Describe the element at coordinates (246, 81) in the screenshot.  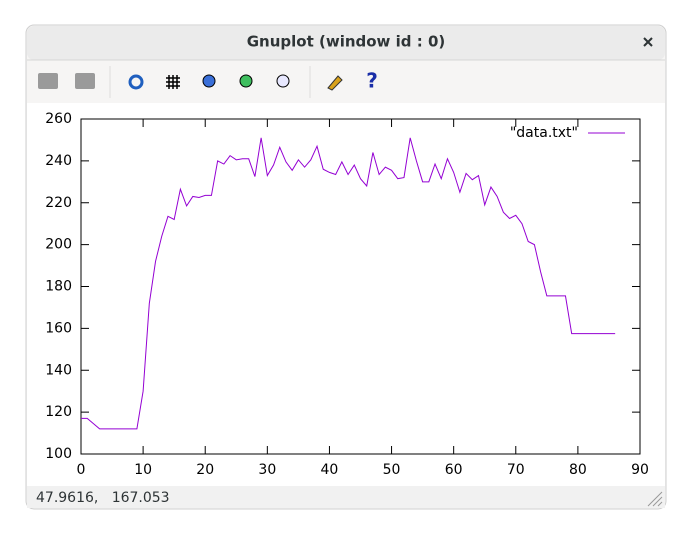
I see `zoom-next-button` at that location.